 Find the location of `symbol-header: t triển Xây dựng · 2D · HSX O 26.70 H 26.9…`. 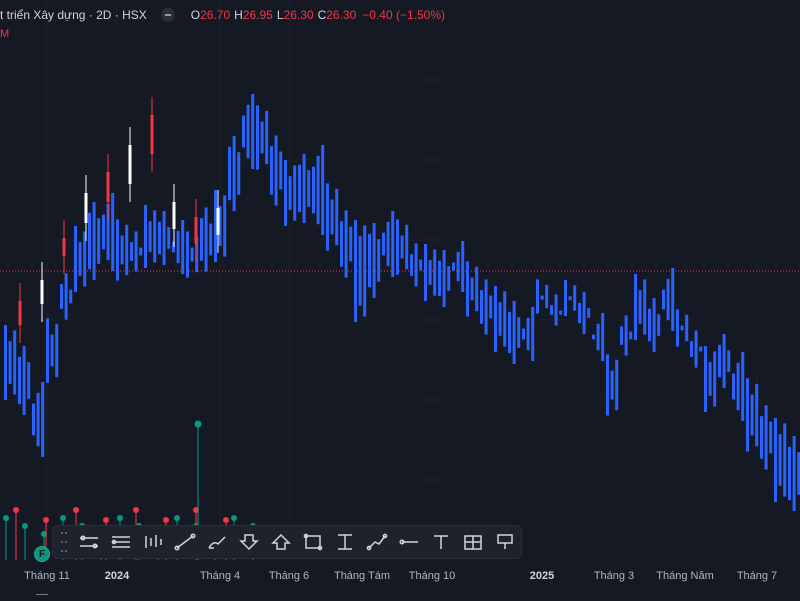

symbol-header: t triển Xây dựng · 2D · HSX O 26.70 H 26.9… is located at coordinates (222, 15).